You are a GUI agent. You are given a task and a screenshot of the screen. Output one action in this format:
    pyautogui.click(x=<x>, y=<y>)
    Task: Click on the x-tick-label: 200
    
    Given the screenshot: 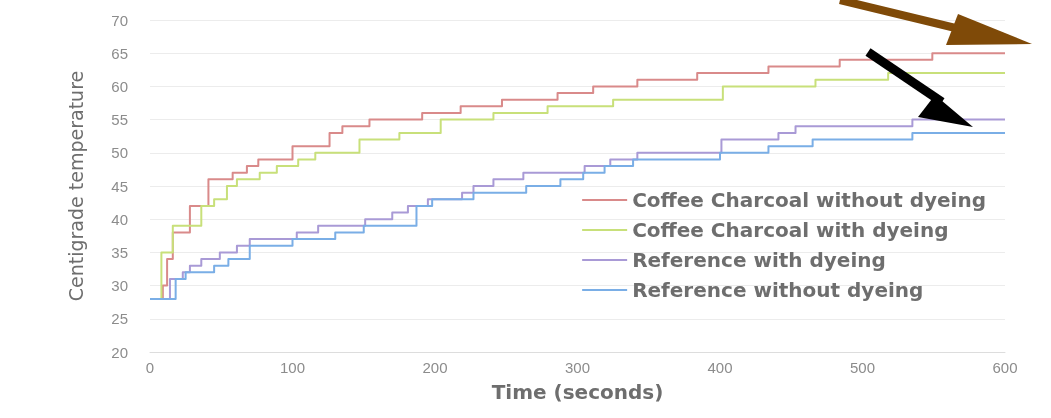 What is the action you would take?
    pyautogui.click(x=435, y=367)
    